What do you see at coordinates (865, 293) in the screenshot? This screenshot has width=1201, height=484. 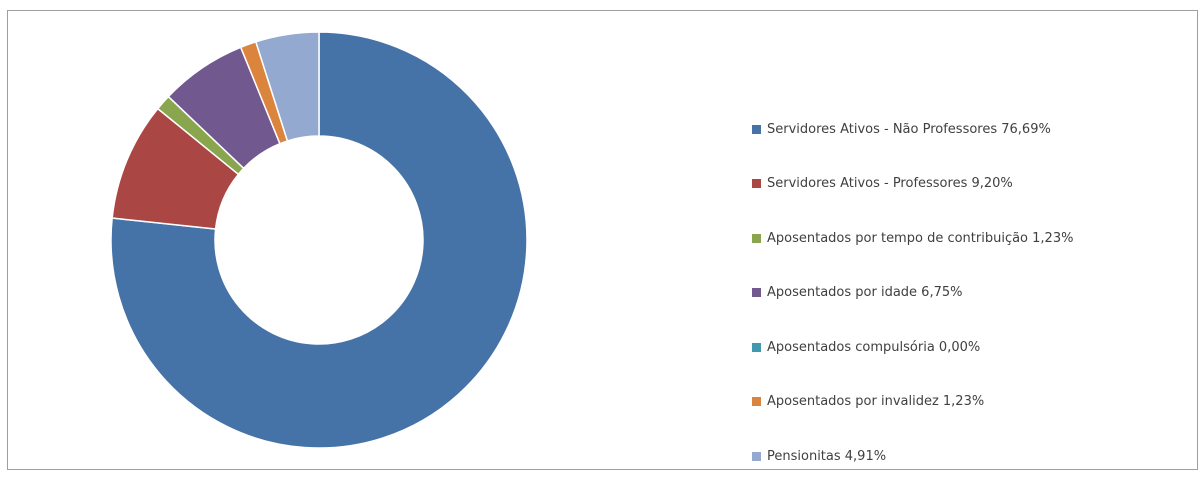 I see `legend-label: Aposentados por idade 6,75%` at bounding box center [865, 293].